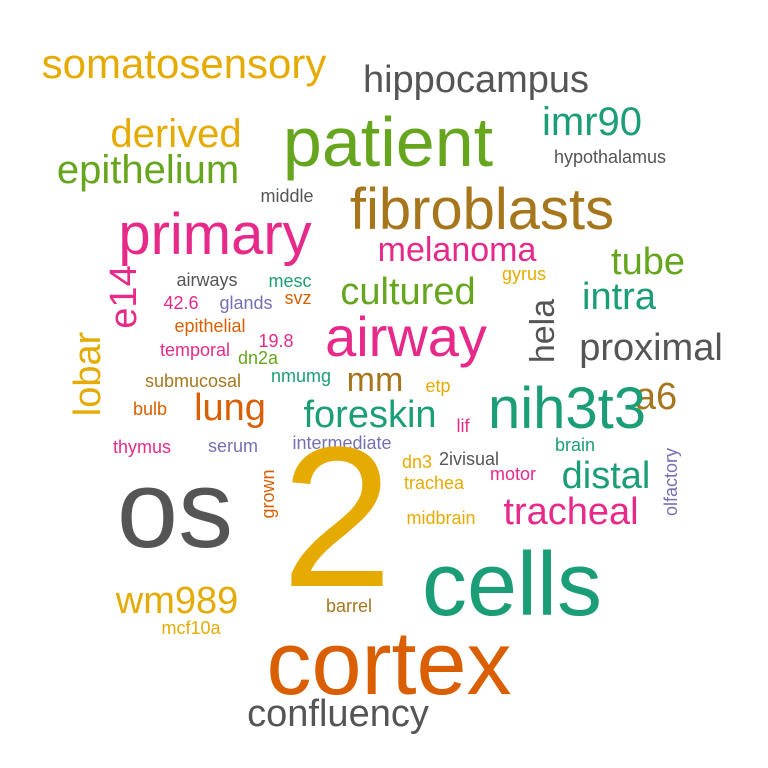 This screenshot has width=768, height=768. I want to click on word-42-6: 42.6, so click(181, 303).